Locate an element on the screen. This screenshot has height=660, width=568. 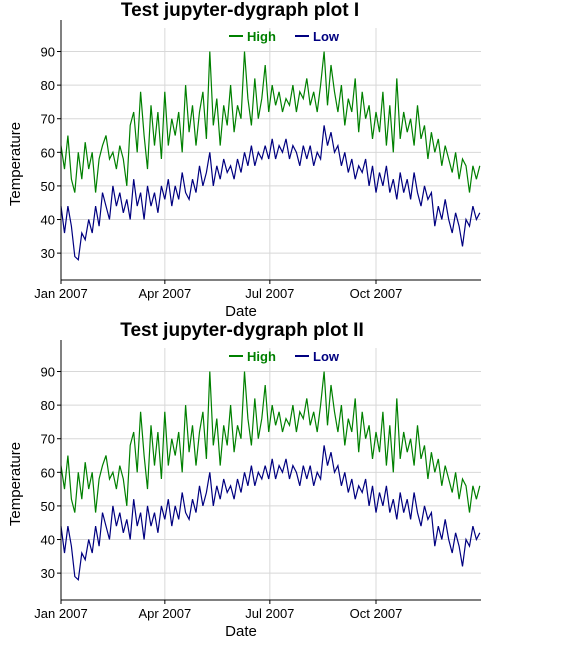
chart-title: Test jupyter-dygraph plot I is located at coordinates (240, 10).